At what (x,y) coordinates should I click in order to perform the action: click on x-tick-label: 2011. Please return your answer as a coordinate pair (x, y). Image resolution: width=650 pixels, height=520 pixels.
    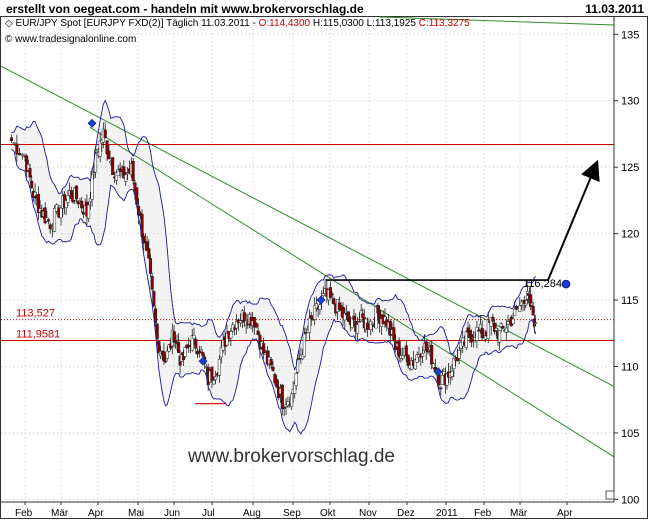
    Looking at the image, I should click on (447, 513).